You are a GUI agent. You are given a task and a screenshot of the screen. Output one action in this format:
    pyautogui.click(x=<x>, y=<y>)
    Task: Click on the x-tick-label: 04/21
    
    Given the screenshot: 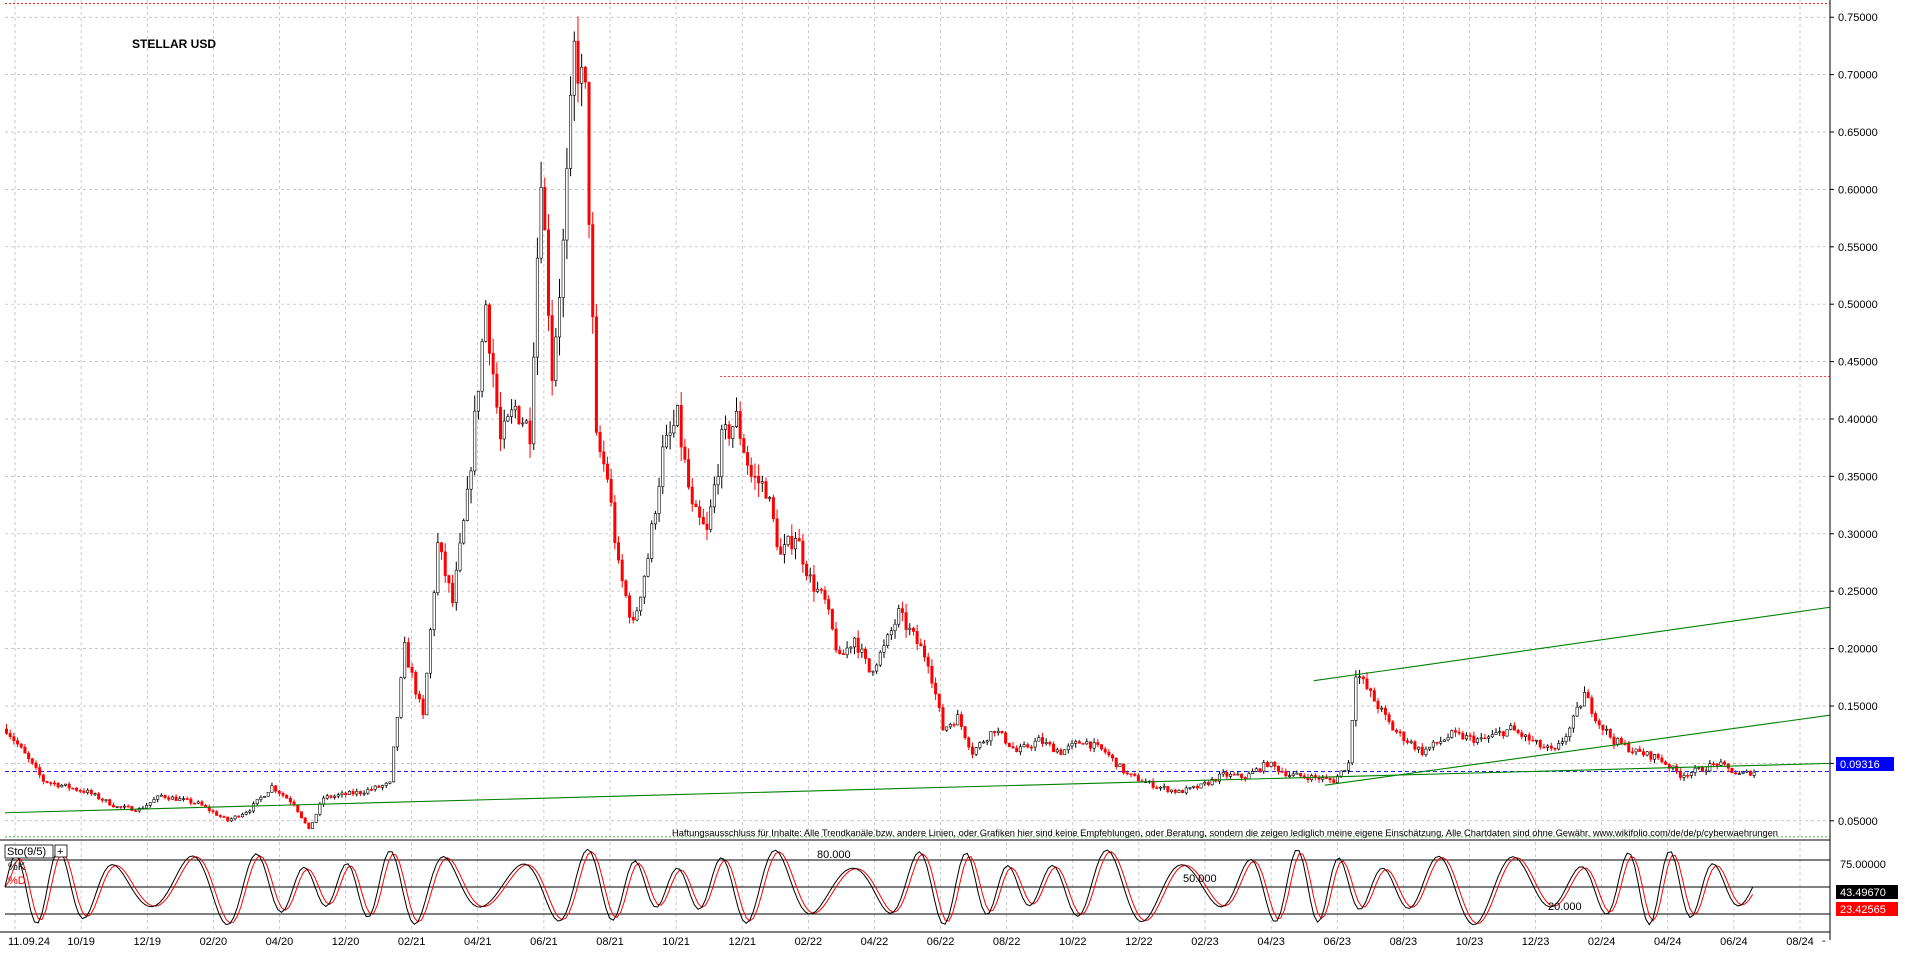 What is the action you would take?
    pyautogui.click(x=478, y=942)
    